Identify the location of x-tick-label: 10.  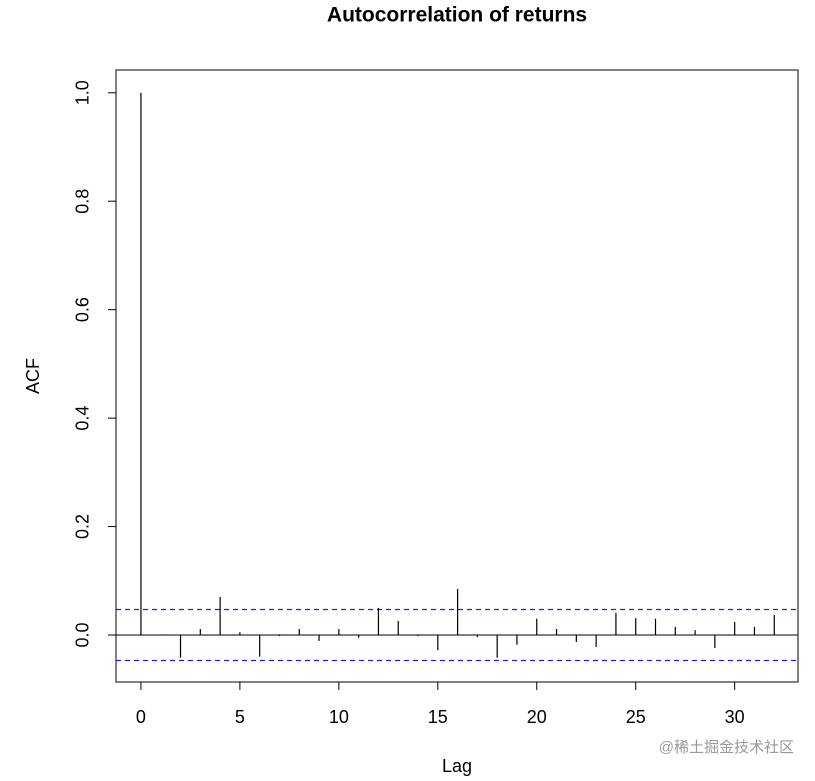
(339, 717).